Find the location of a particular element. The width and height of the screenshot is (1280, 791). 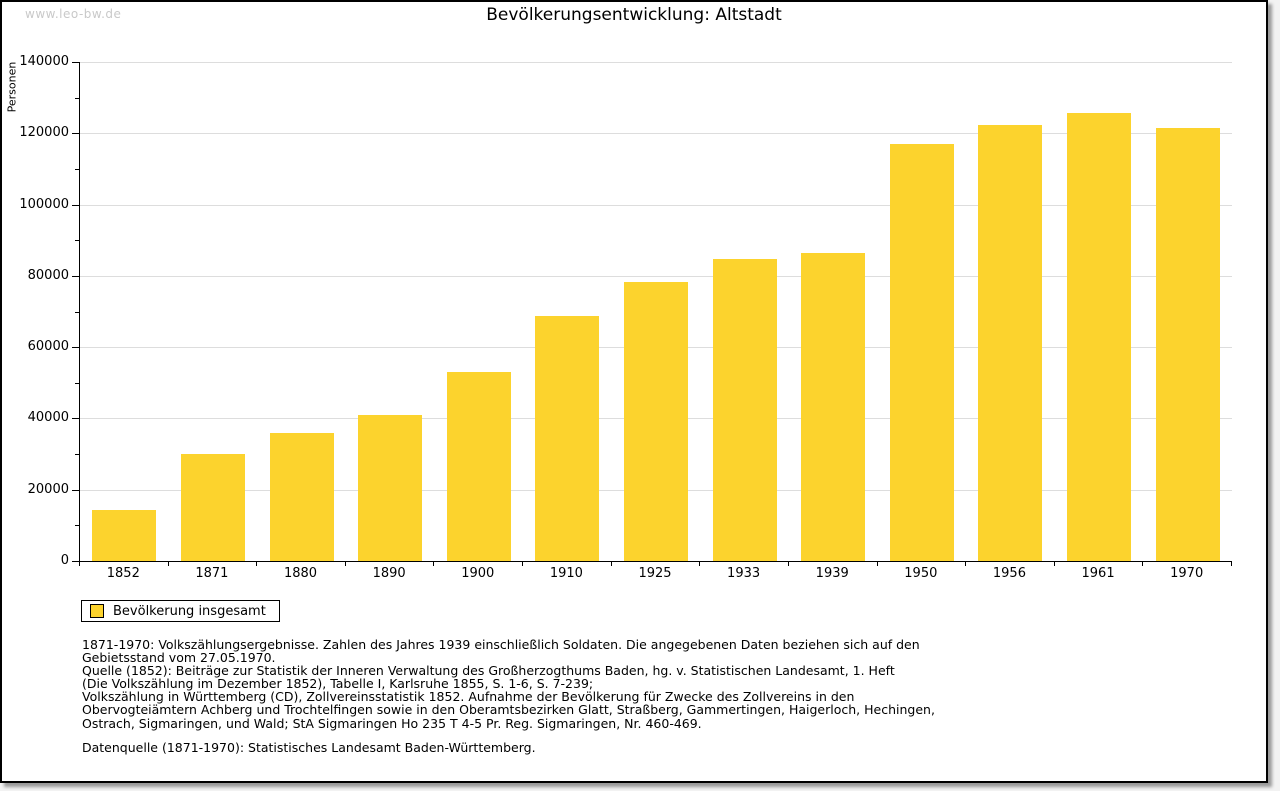

x-tick-label-1900: 1900 is located at coordinates (478, 573).